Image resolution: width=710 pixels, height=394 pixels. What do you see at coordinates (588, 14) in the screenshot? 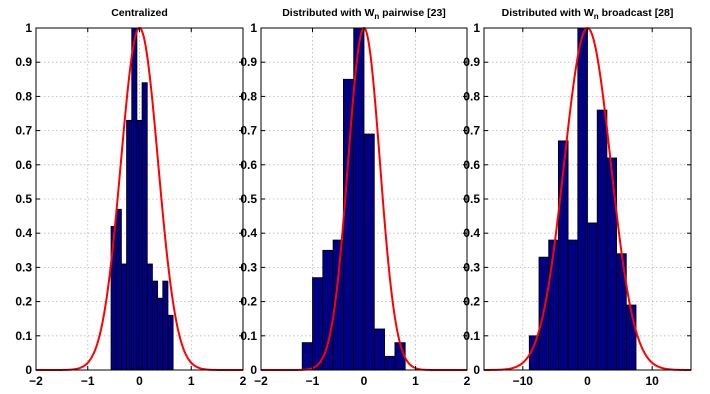
I see `chart-title: Distributed with Wn broadcast [28]` at bounding box center [588, 14].